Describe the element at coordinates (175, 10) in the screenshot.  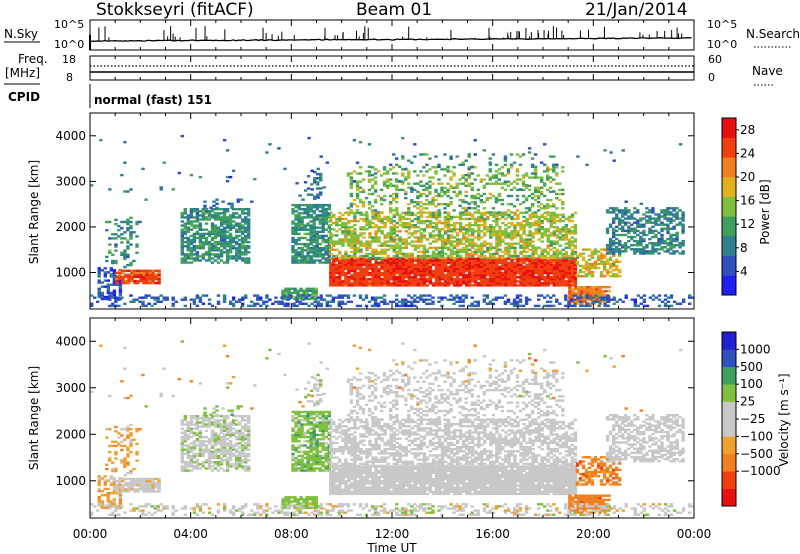
I see `station-title: Stokkseyri (fitACF)` at that location.